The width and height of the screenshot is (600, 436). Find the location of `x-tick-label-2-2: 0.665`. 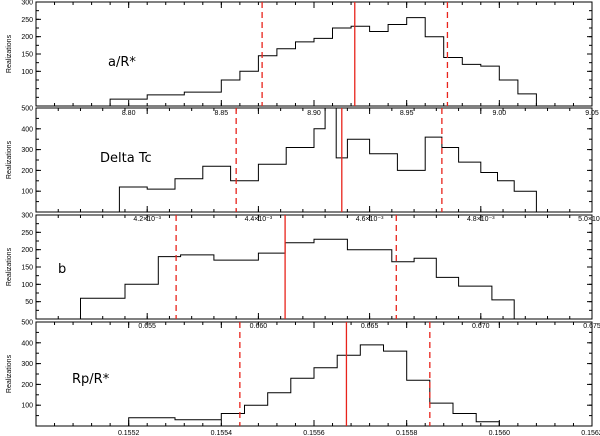

x-tick-label-2-2: 0.665 is located at coordinates (370, 326).